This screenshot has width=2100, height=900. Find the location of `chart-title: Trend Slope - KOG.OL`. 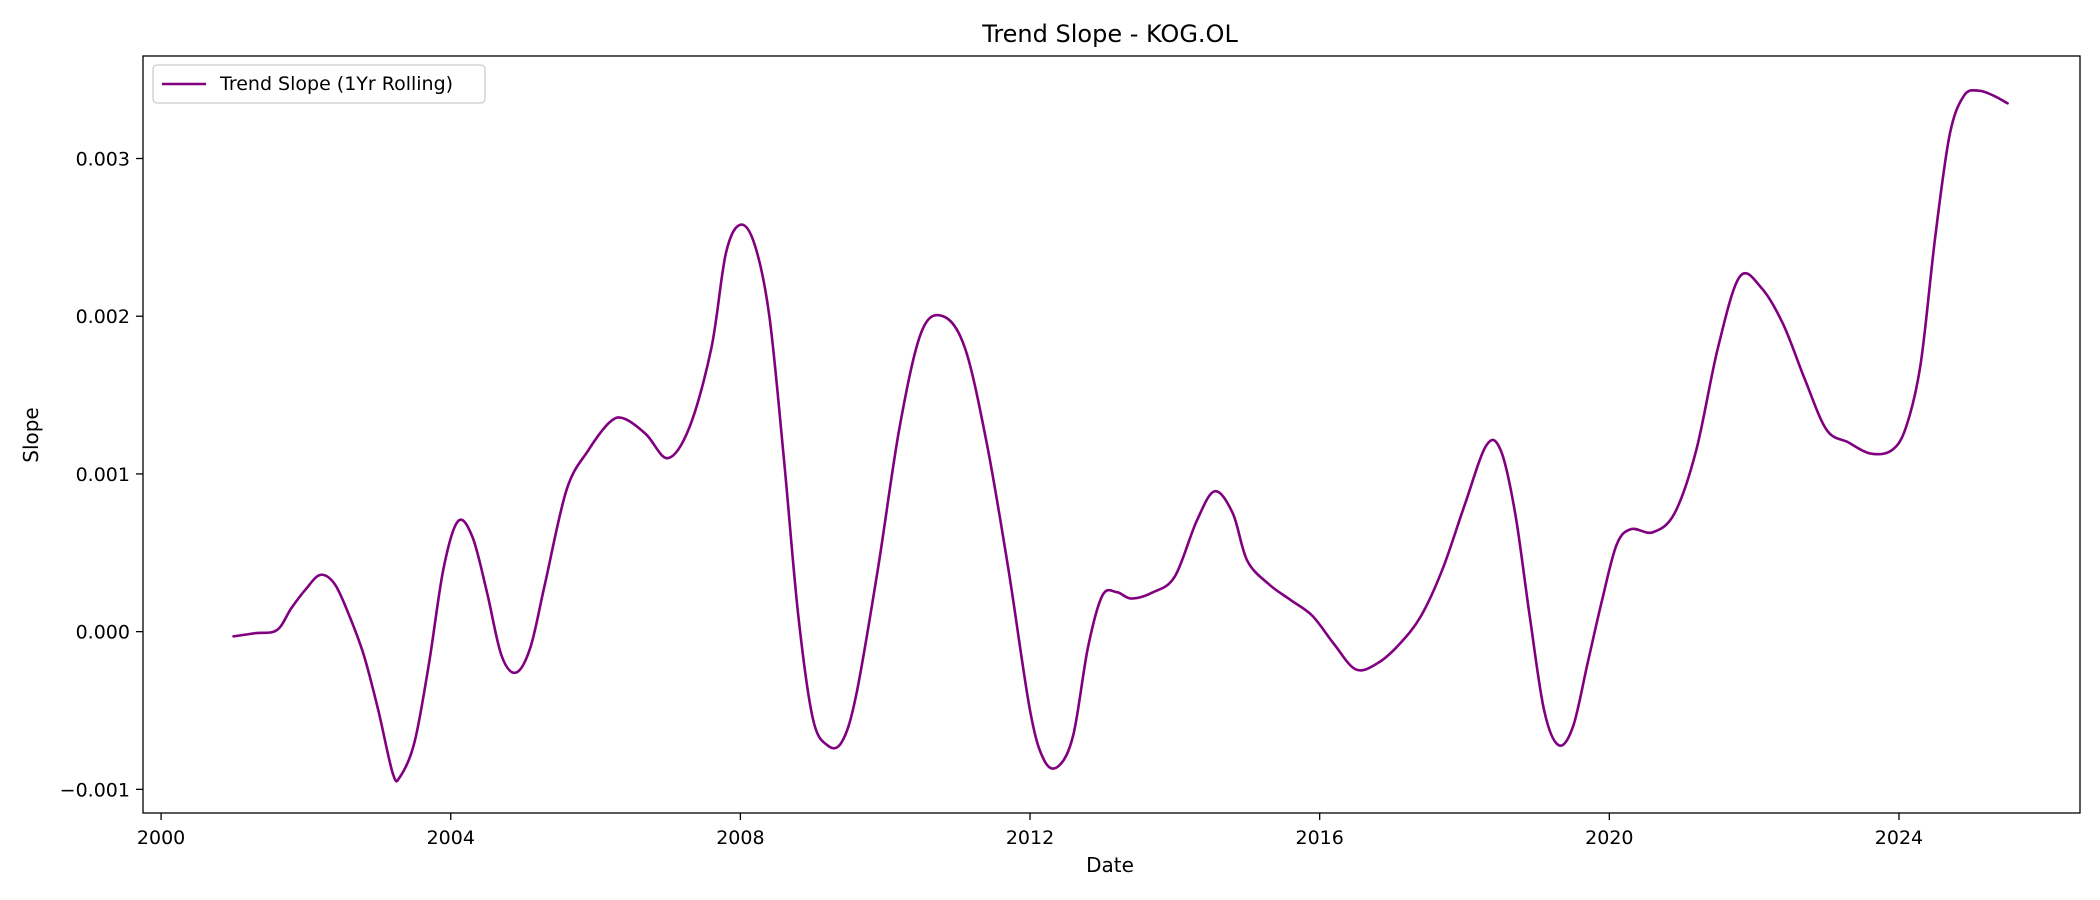

chart-title: Trend Slope - KOG.OL is located at coordinates (1109, 34).